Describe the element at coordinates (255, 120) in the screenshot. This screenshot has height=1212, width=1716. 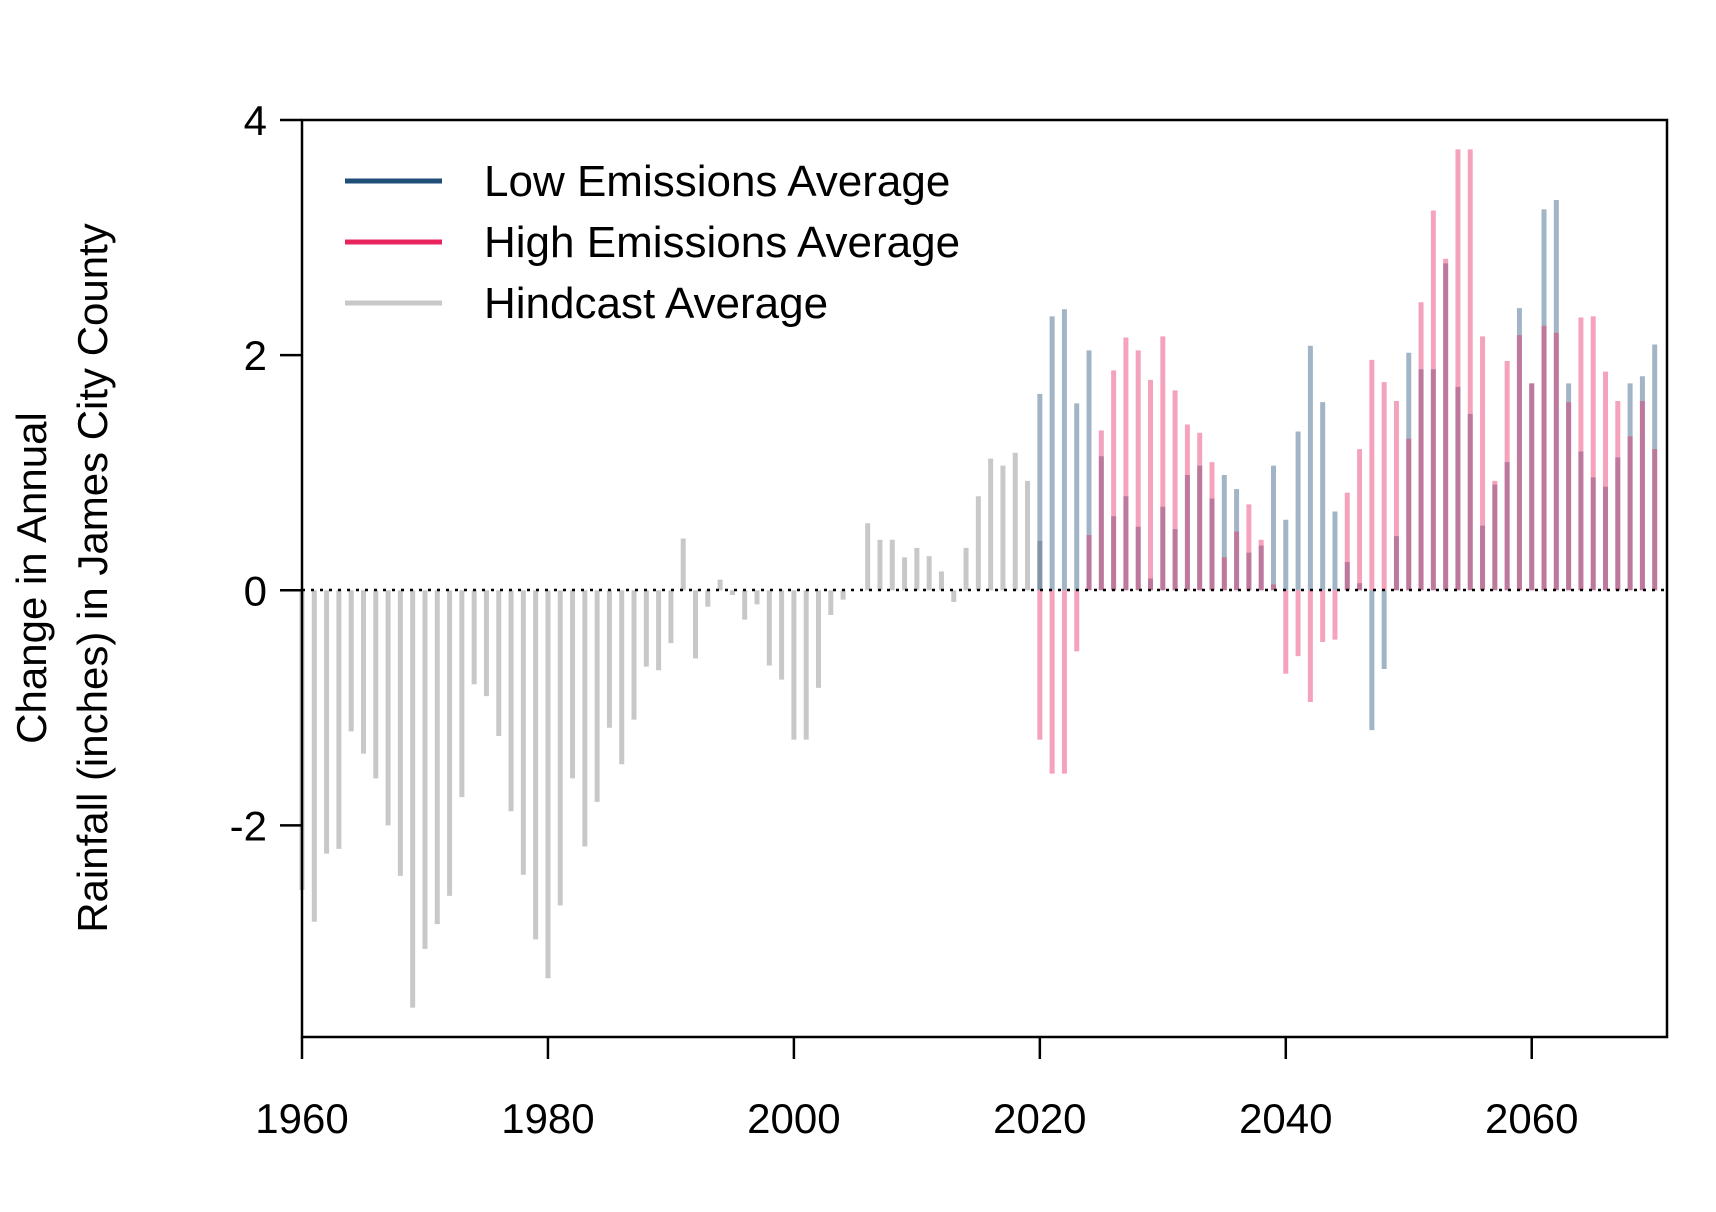
I see `y-tick-label: 4` at that location.